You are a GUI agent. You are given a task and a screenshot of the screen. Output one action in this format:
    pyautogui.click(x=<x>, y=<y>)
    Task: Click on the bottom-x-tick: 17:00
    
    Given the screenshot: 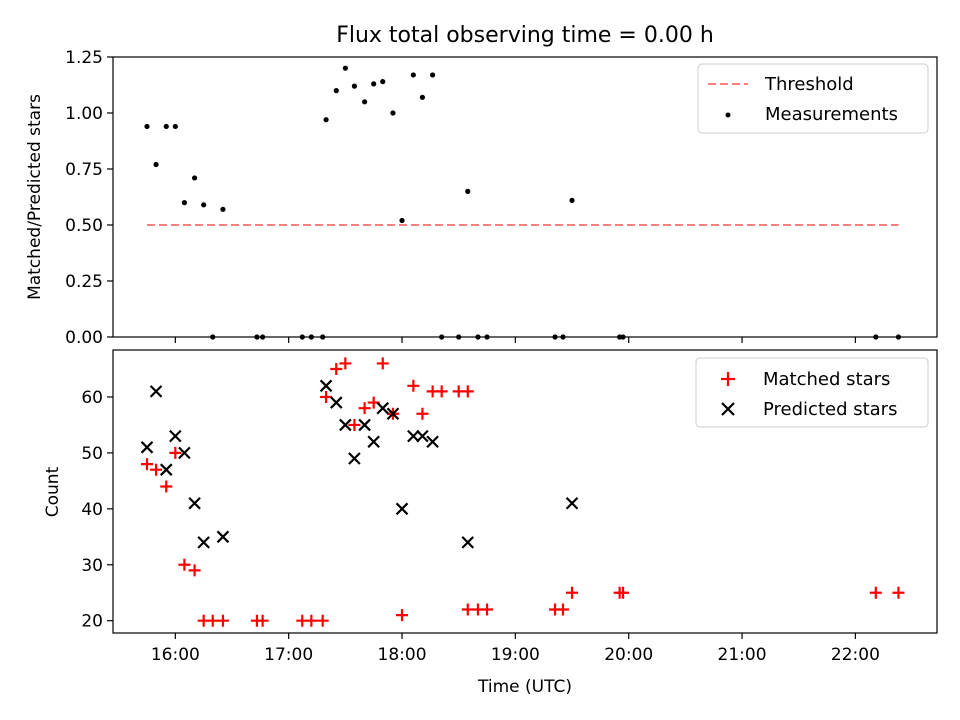 What is the action you would take?
    pyautogui.click(x=288, y=649)
    